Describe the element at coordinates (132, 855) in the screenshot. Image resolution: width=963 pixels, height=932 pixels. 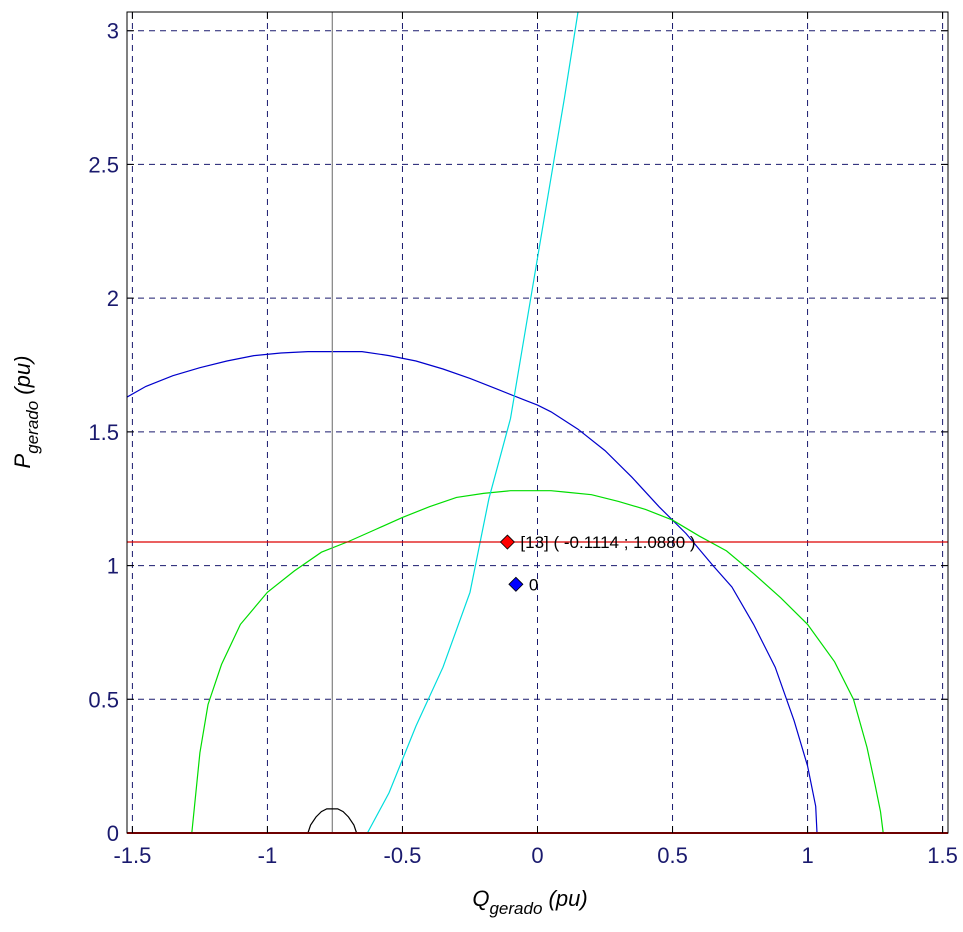
I see `x-tick-label: -1.5` at that location.